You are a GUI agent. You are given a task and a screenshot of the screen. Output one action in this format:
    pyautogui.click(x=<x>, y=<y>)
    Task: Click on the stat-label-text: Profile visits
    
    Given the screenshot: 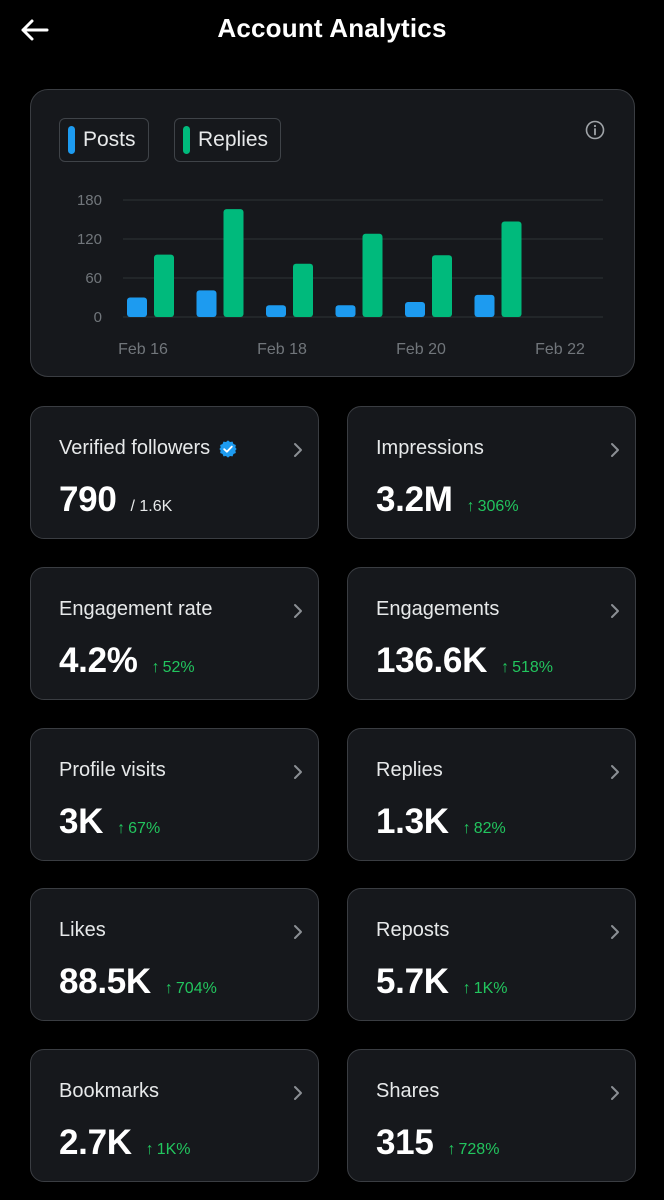 What is the action you would take?
    pyautogui.click(x=112, y=770)
    